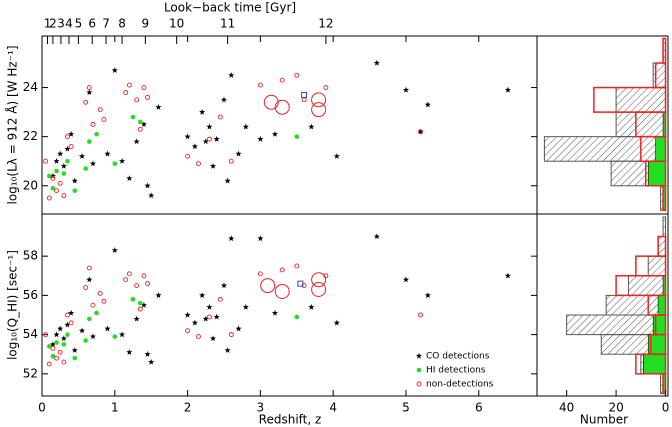  What do you see at coordinates (615, 408) in the screenshot?
I see `x-tick-label: 20` at bounding box center [615, 408].